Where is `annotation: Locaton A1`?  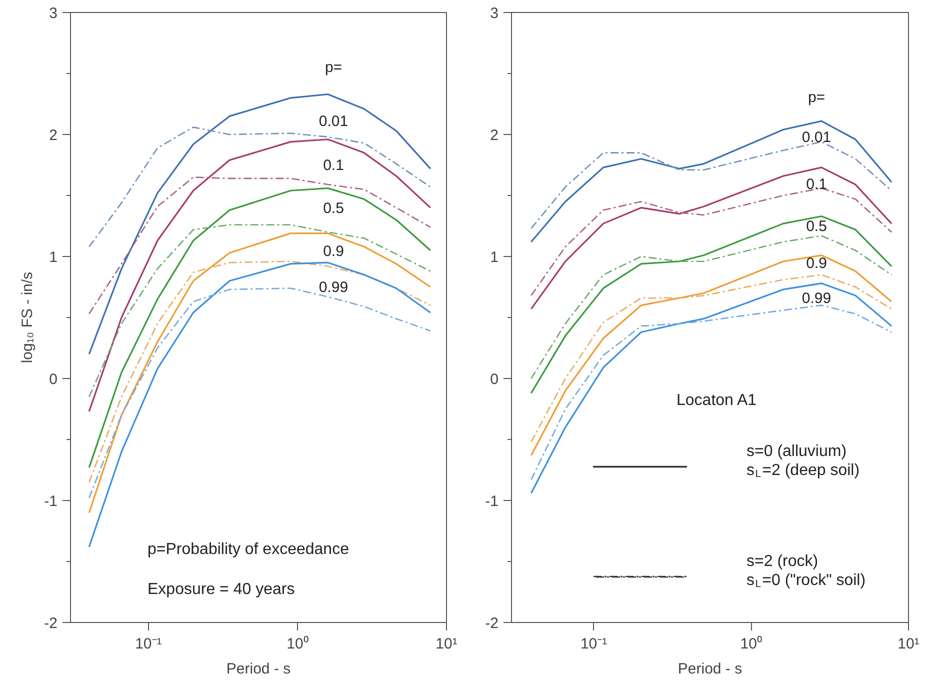 annotation: Locaton A1 is located at coordinates (716, 400).